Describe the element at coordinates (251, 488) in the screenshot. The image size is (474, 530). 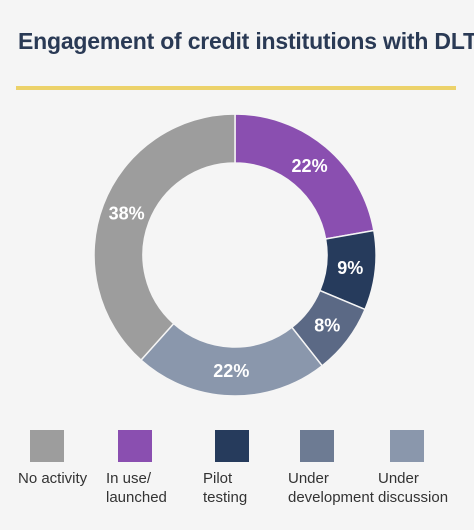
I see `legend-label: Pilot testing` at that location.